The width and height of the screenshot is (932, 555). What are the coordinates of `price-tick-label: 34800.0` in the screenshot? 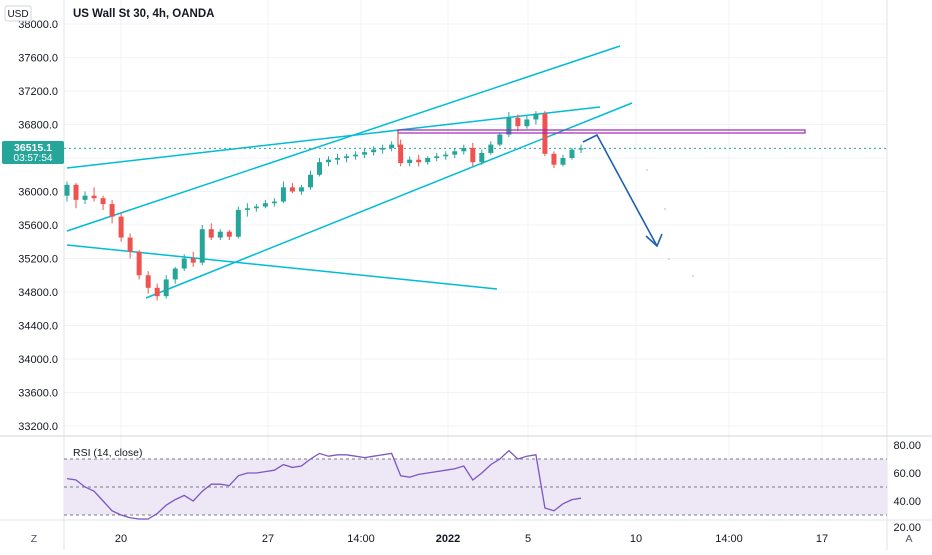 It's located at (38, 293).